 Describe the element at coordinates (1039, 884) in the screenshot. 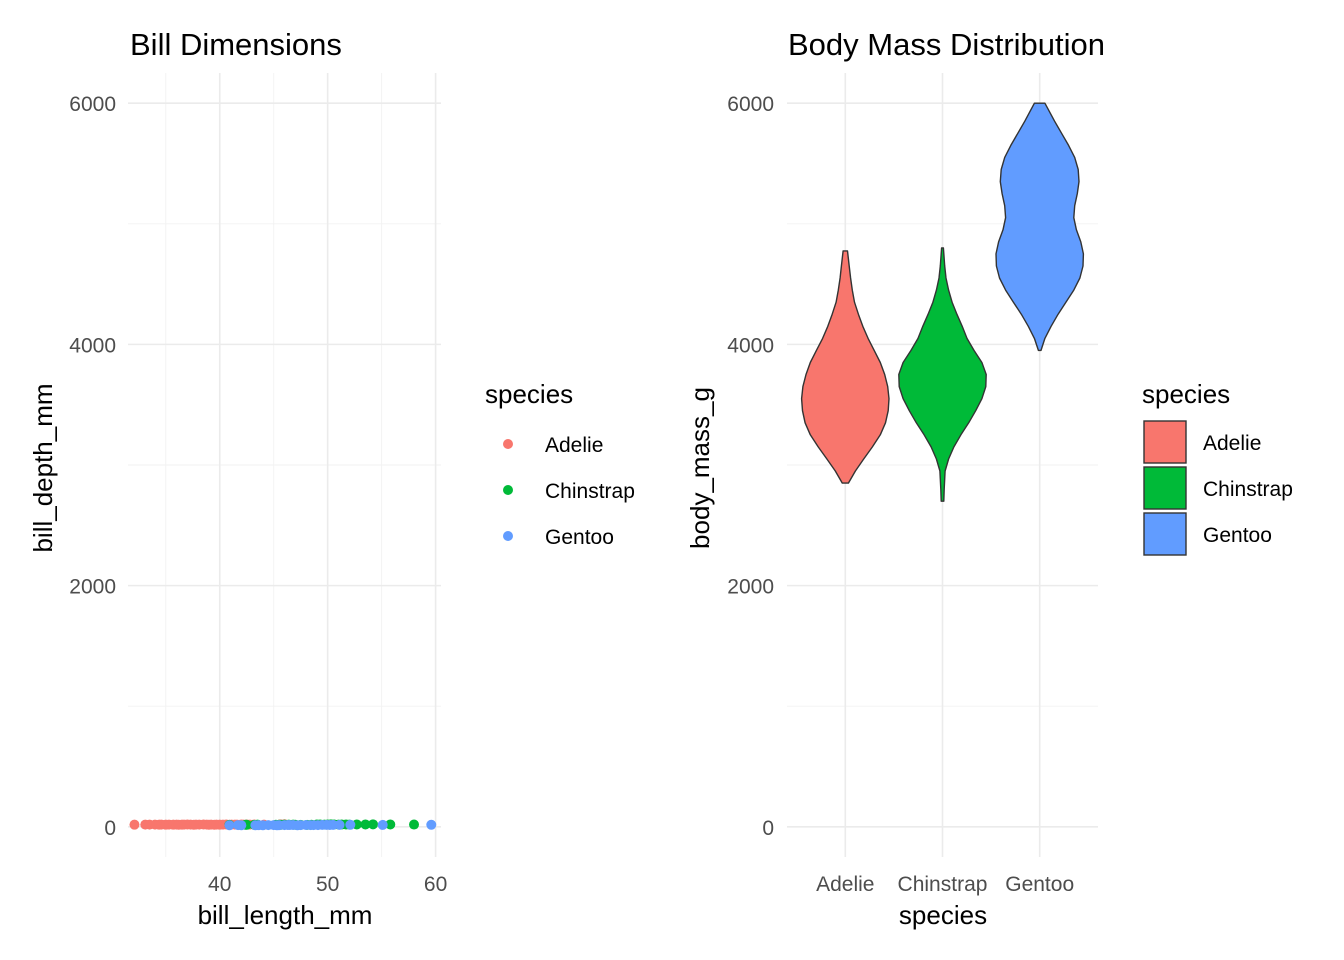

I see `violin-x-tick-label: Gentoo` at that location.